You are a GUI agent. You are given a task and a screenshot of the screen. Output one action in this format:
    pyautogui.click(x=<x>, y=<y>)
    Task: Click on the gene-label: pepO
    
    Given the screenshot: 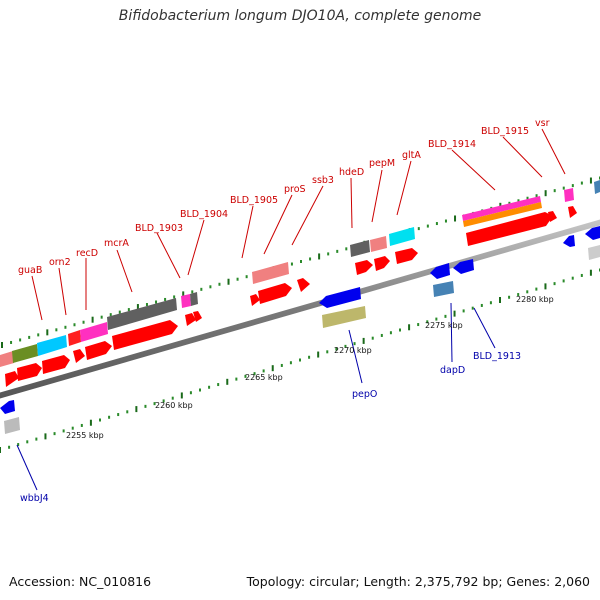 What is the action you would take?
    pyautogui.click(x=364, y=394)
    